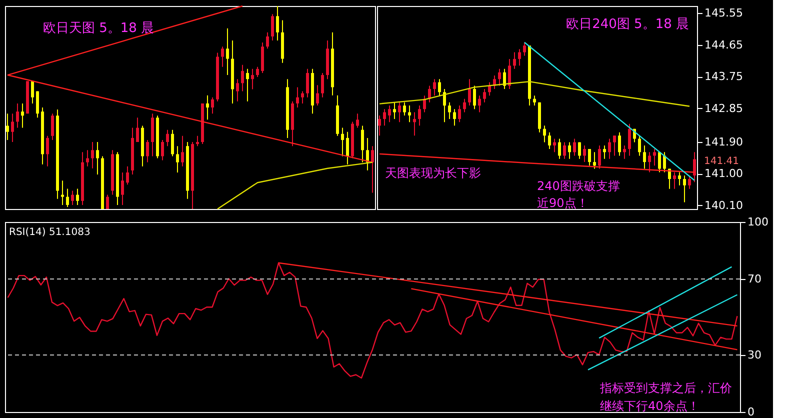 The width and height of the screenshot is (797, 418). I want to click on text: 141.41, so click(721, 161).